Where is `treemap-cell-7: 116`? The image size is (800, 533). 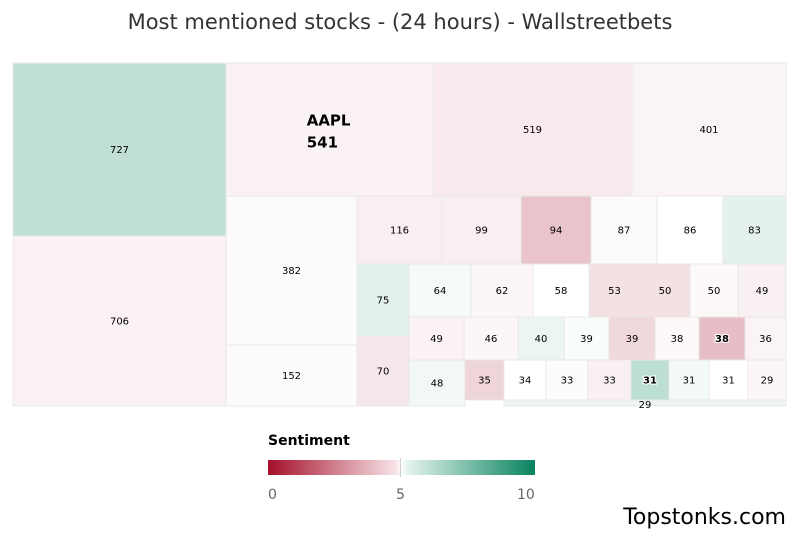
treemap-cell-7: 116 is located at coordinates (399, 230).